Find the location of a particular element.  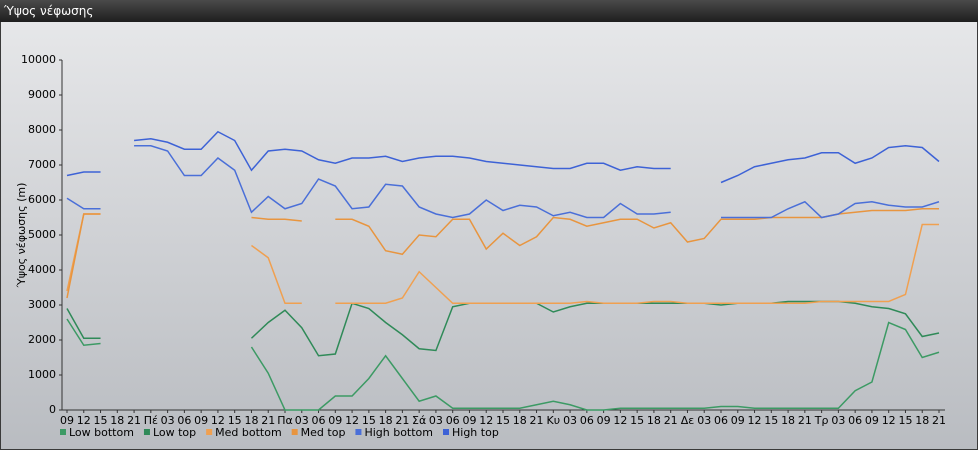

legend-label: Low top is located at coordinates (174, 432).